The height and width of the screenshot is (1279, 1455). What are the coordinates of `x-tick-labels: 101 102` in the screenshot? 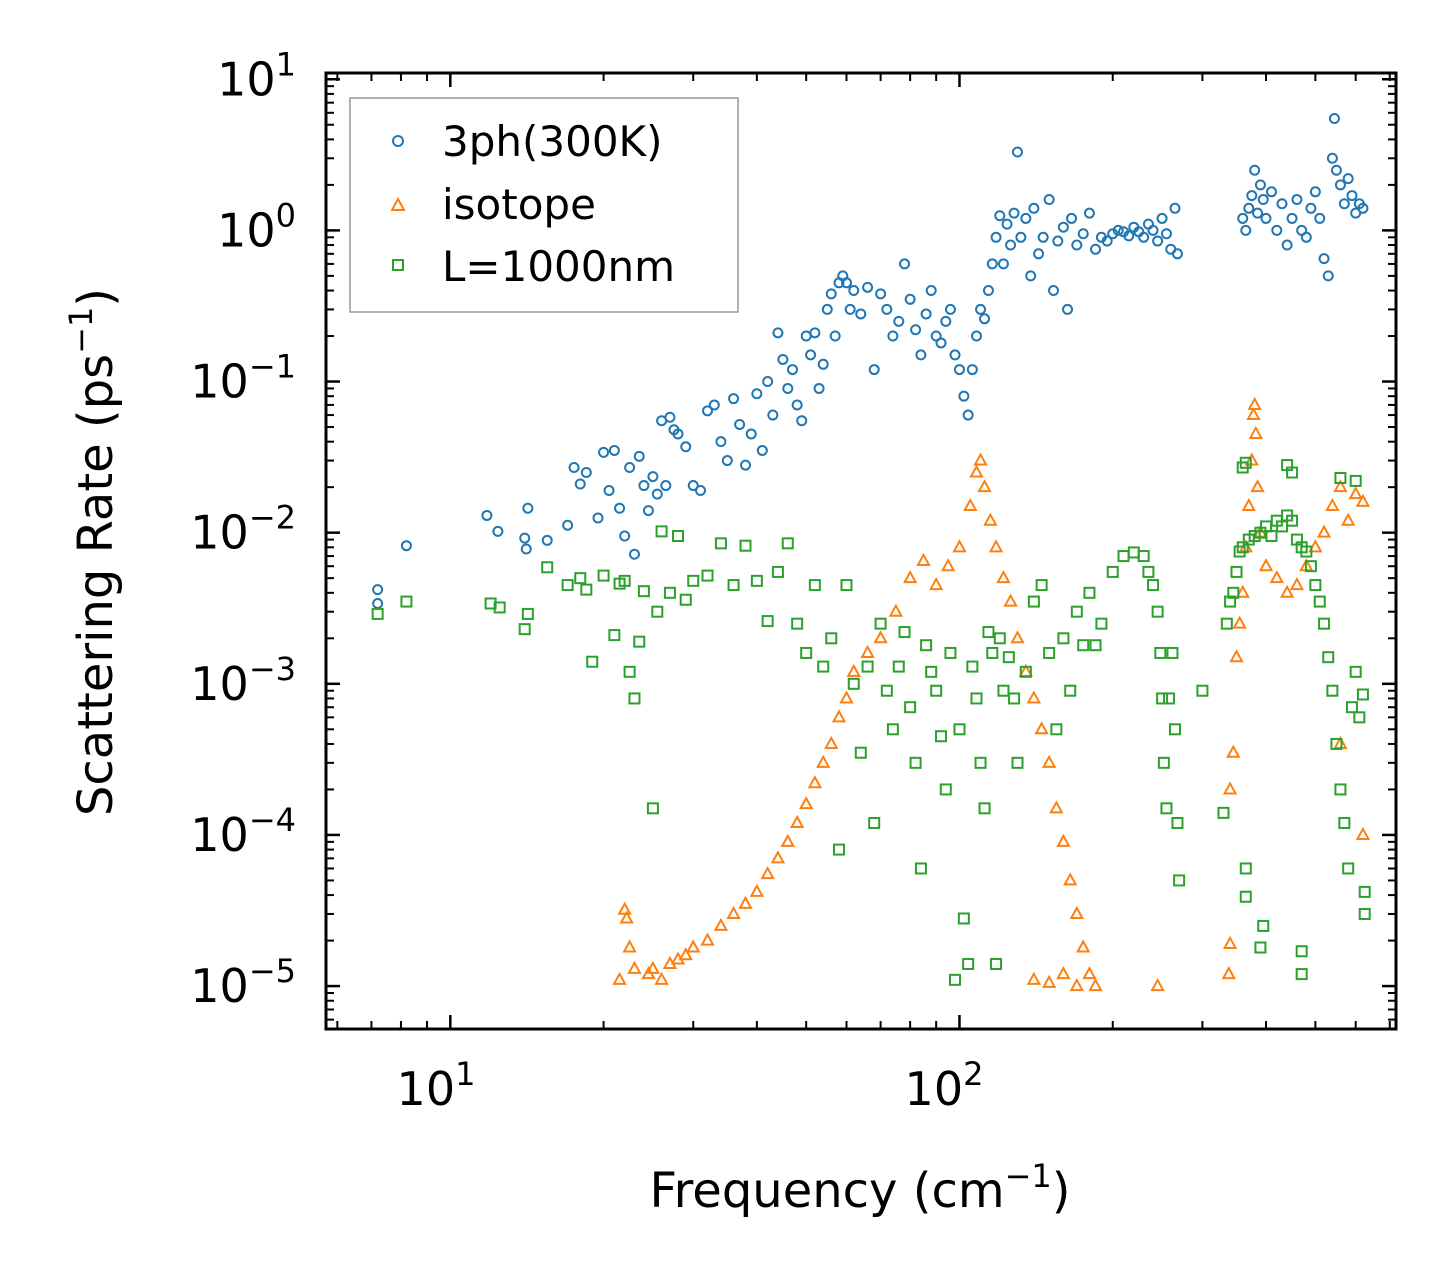 It's located at (690, 1085).